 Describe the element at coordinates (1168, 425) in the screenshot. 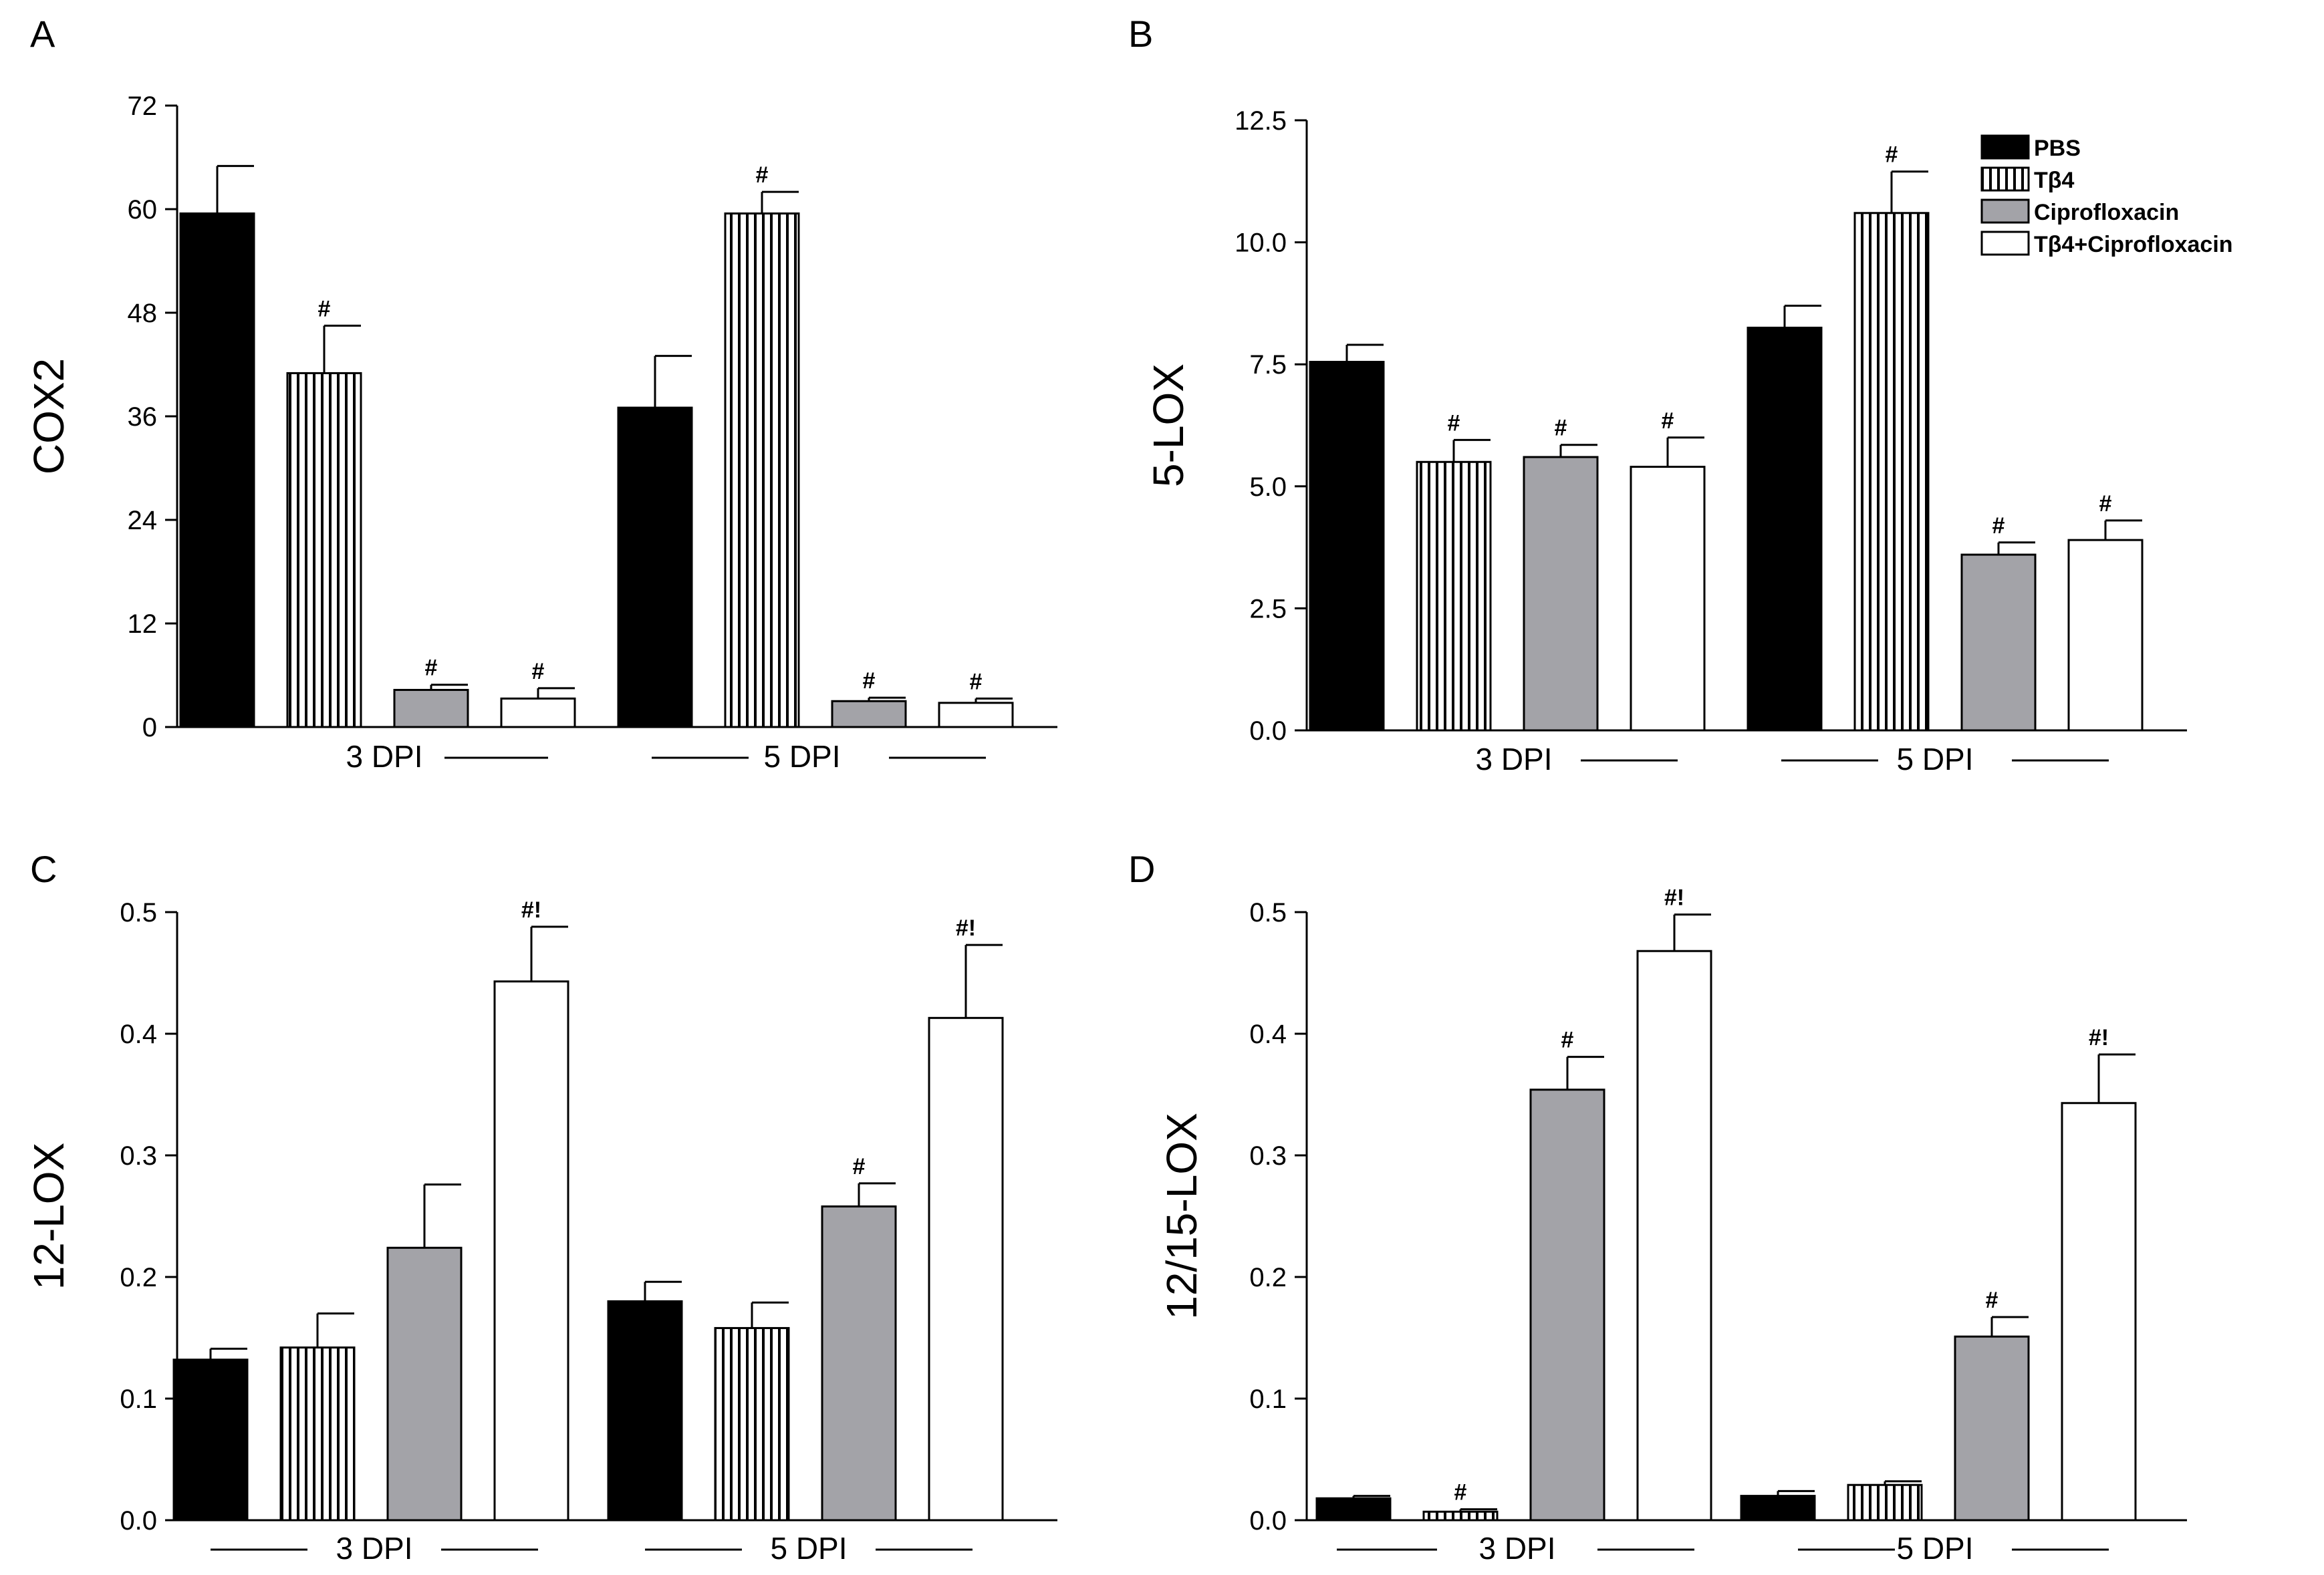

I see `y-axis-title: 5-LOX` at that location.